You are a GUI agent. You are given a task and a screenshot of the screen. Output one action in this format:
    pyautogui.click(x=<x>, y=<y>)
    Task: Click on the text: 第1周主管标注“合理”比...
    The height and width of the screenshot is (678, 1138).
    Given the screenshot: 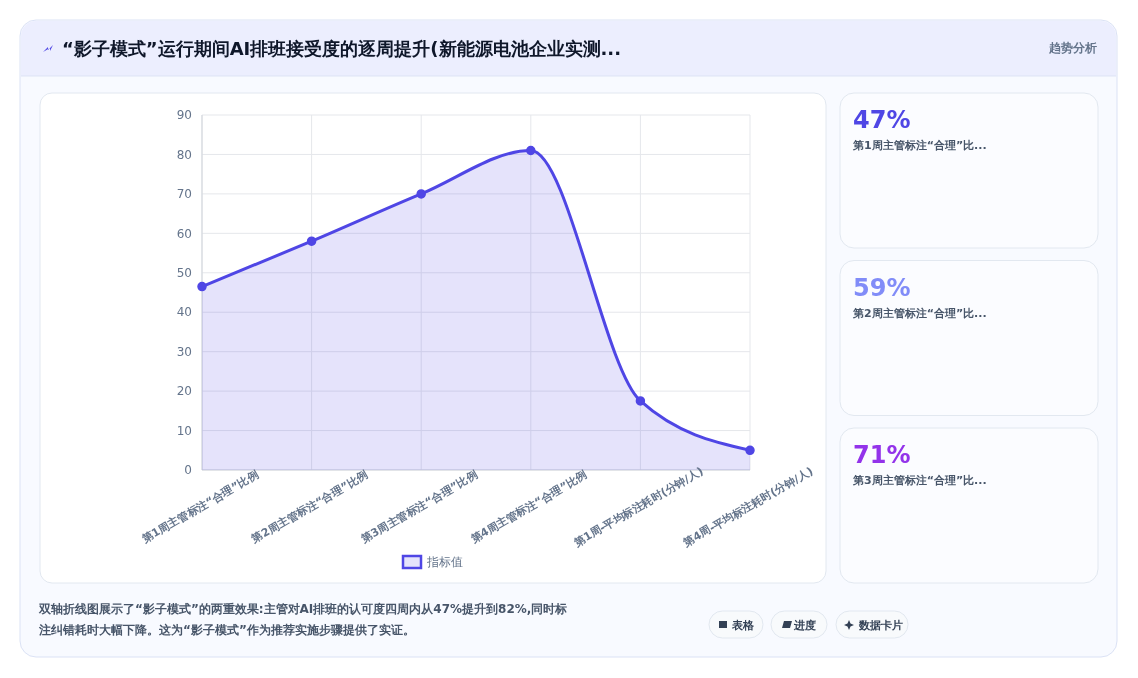 What is the action you would take?
    pyautogui.click(x=919, y=145)
    